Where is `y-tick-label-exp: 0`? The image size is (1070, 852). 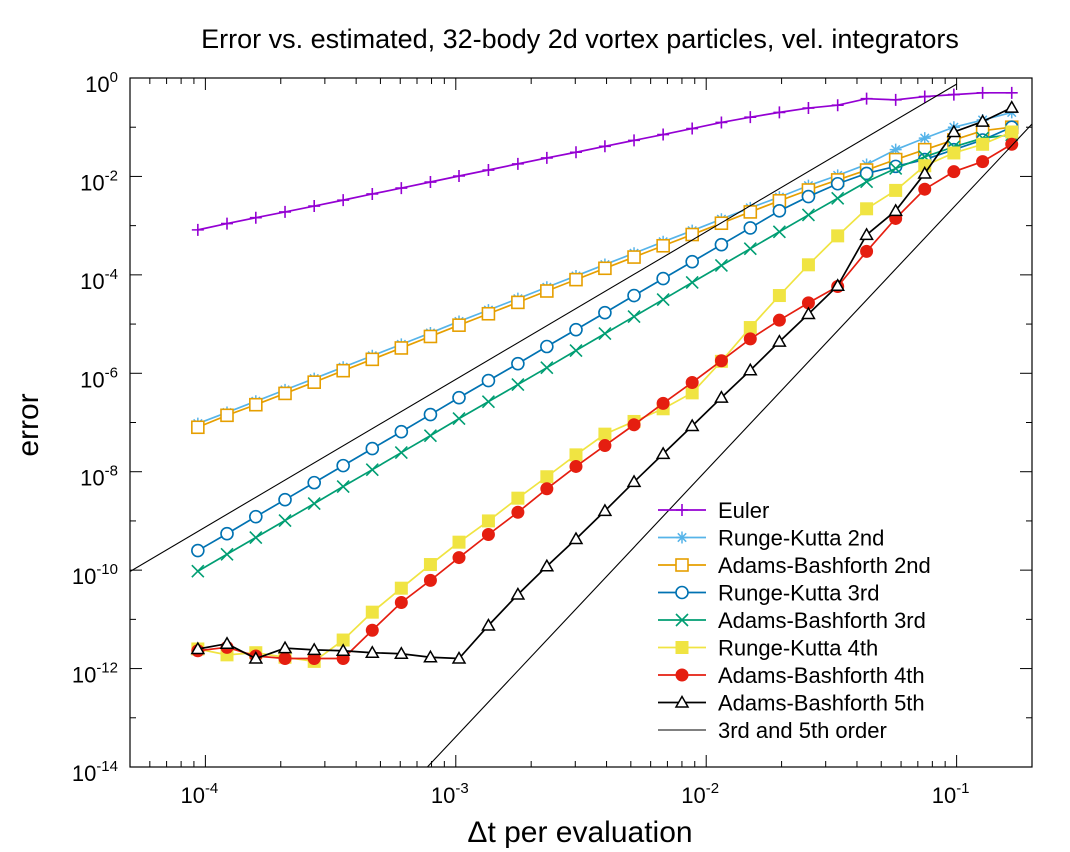 y-tick-label-exp: 0 is located at coordinates (114, 77).